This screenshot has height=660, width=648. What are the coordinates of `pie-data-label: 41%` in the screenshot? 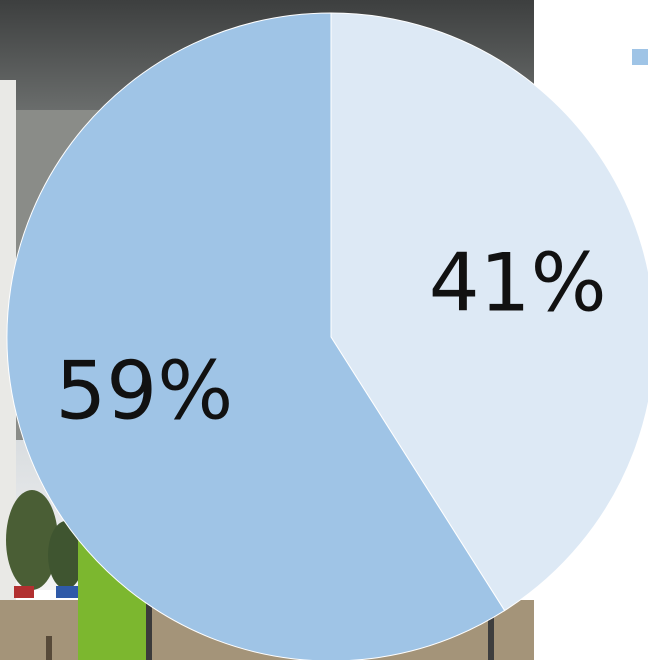 It's located at (518, 282).